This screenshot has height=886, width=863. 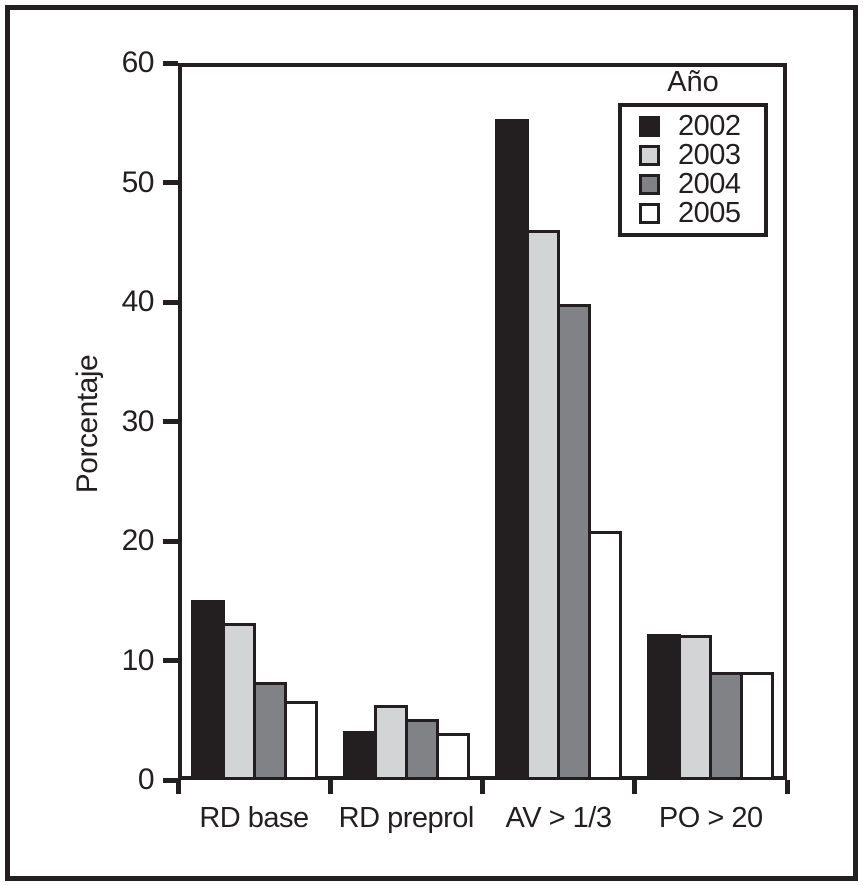 I want to click on legend-swatch-2005, so click(x=649, y=213).